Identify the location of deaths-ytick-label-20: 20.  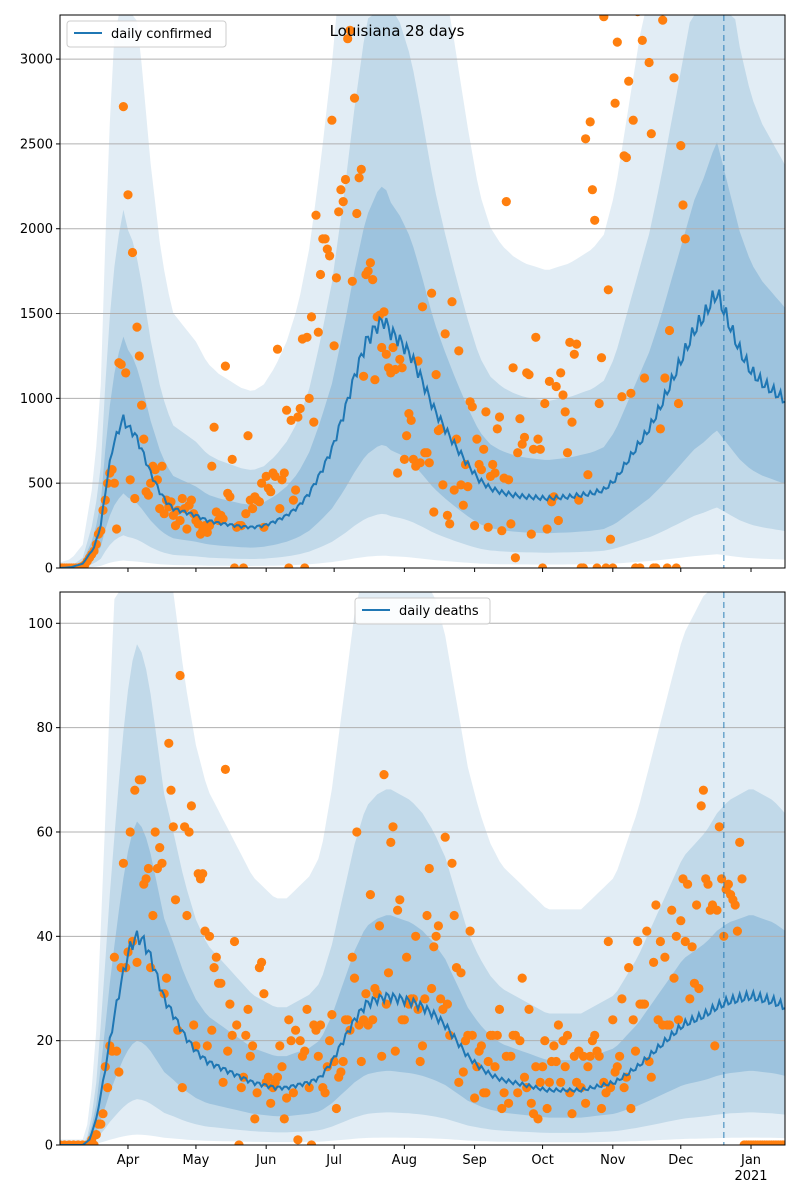
(44, 1041).